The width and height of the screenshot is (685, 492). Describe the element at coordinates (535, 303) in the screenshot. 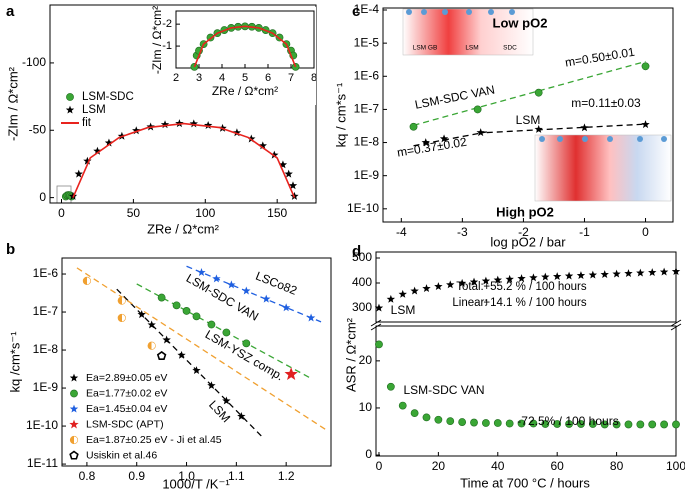

I see `annotation: +14.1 % / 100 hours` at that location.